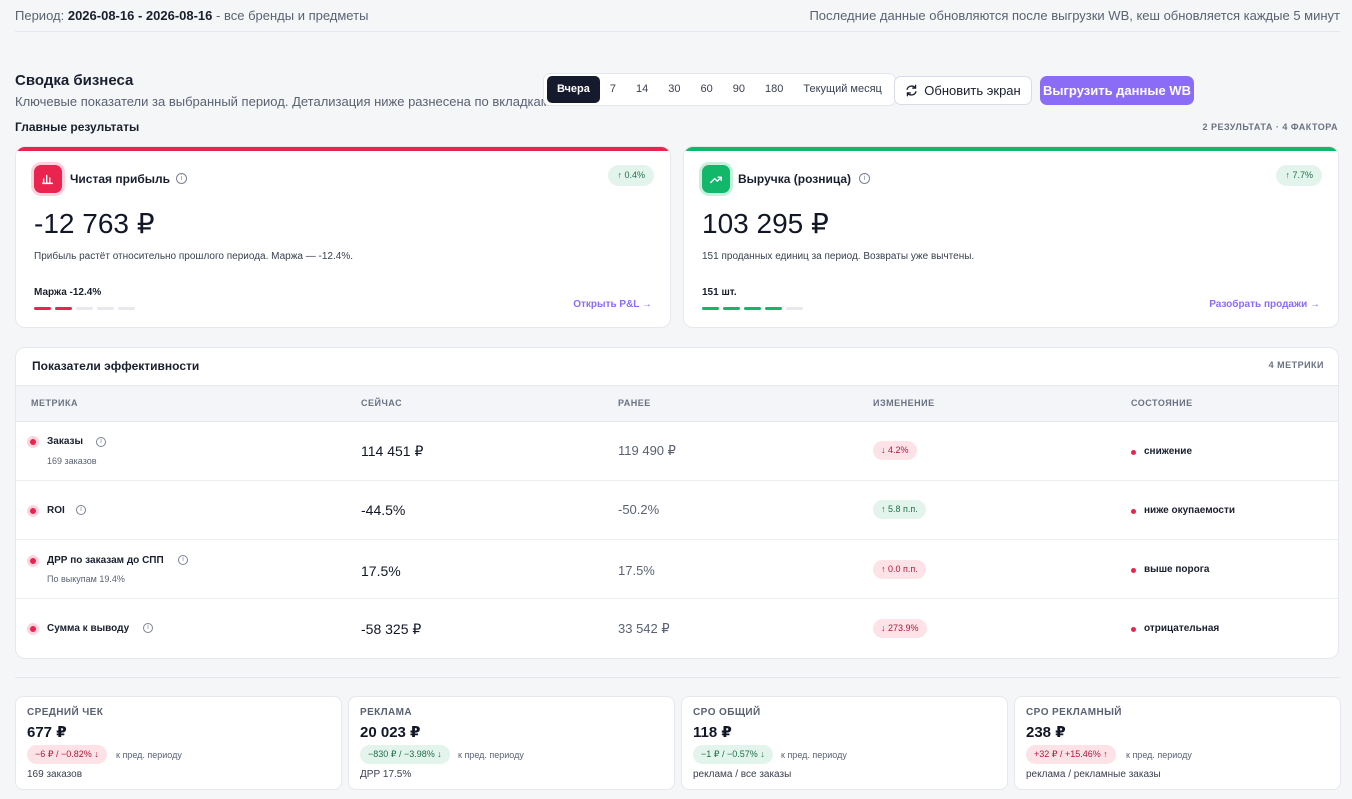  I want to click on bar-chart-icon, so click(48, 179).